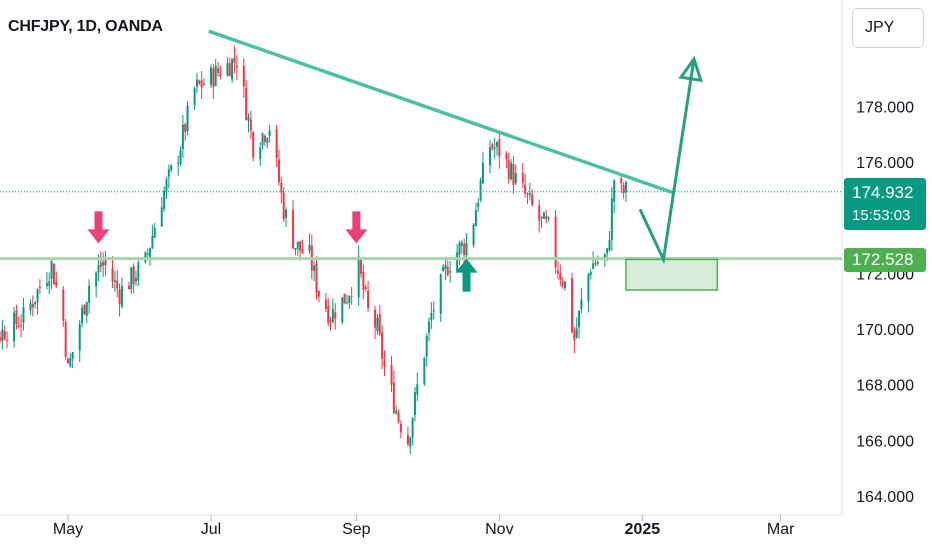  What do you see at coordinates (885, 107) in the screenshot?
I see `y-tick-label: 178.000` at bounding box center [885, 107].